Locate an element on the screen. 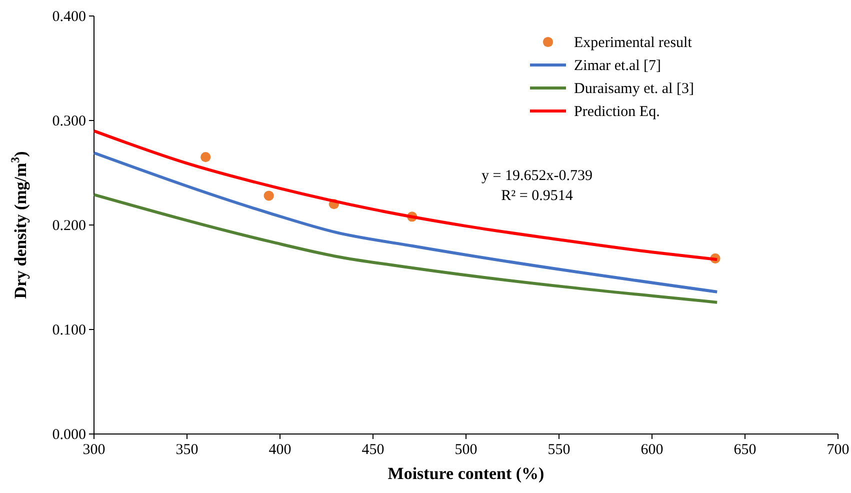  legend-label: Prediction Eq. is located at coordinates (617, 112).